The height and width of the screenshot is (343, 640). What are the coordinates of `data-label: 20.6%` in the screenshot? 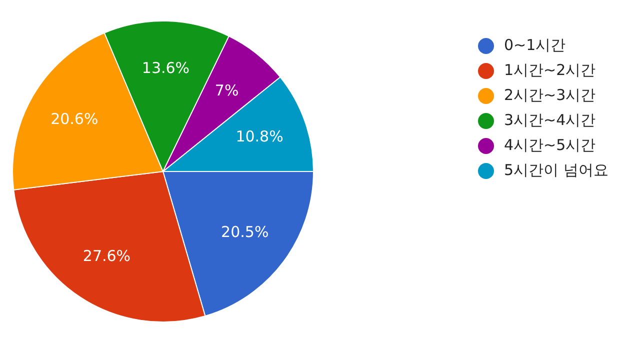 It's located at (74, 119).